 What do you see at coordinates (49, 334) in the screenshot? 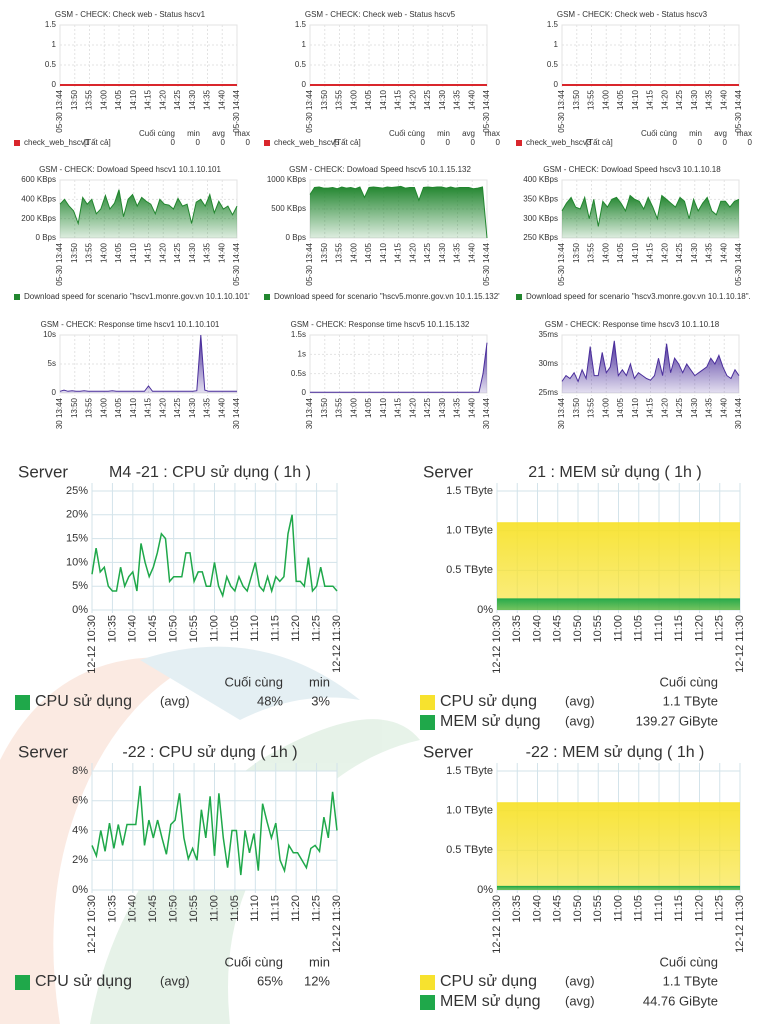
I see `y-tick-label: 10s` at bounding box center [49, 334].